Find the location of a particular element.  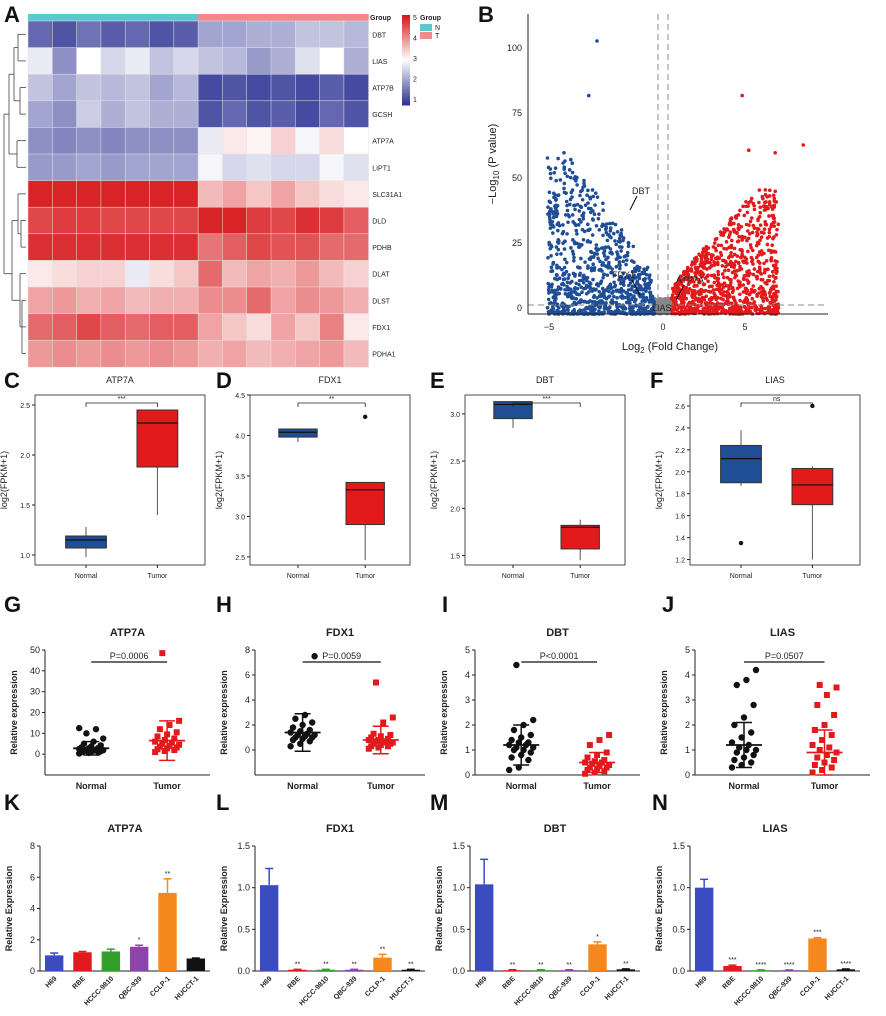

chart-ytick-label: 1.5 is located at coordinates (458, 846).